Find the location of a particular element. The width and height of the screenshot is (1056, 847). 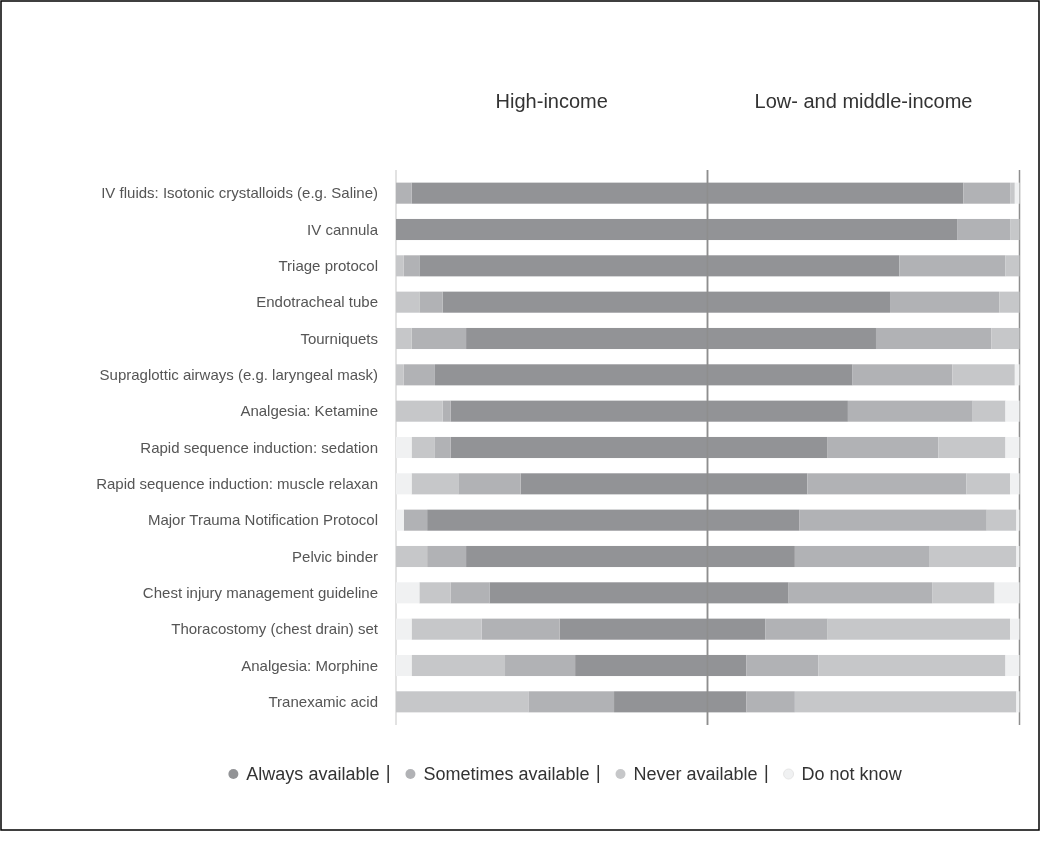

y-tick-label: Tourniquets is located at coordinates (339, 338).